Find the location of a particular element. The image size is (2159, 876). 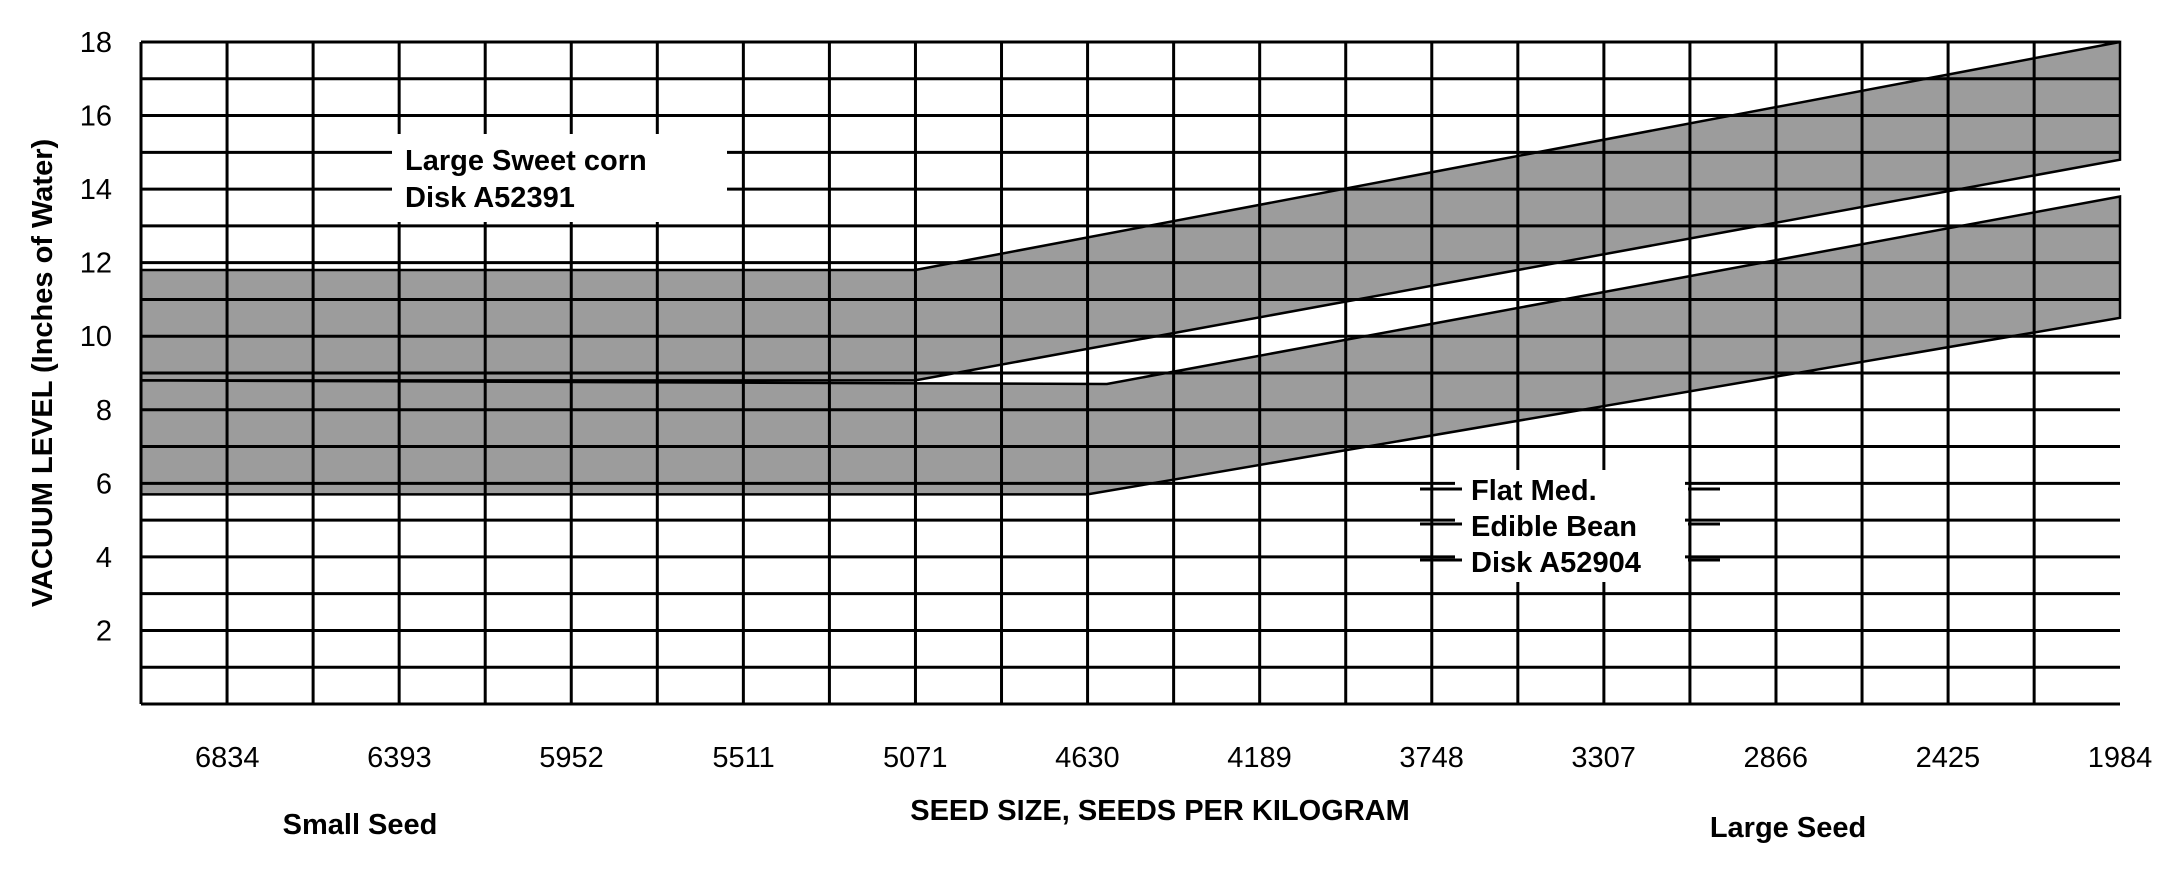

x-tick-label: 4189 is located at coordinates (1259, 758).